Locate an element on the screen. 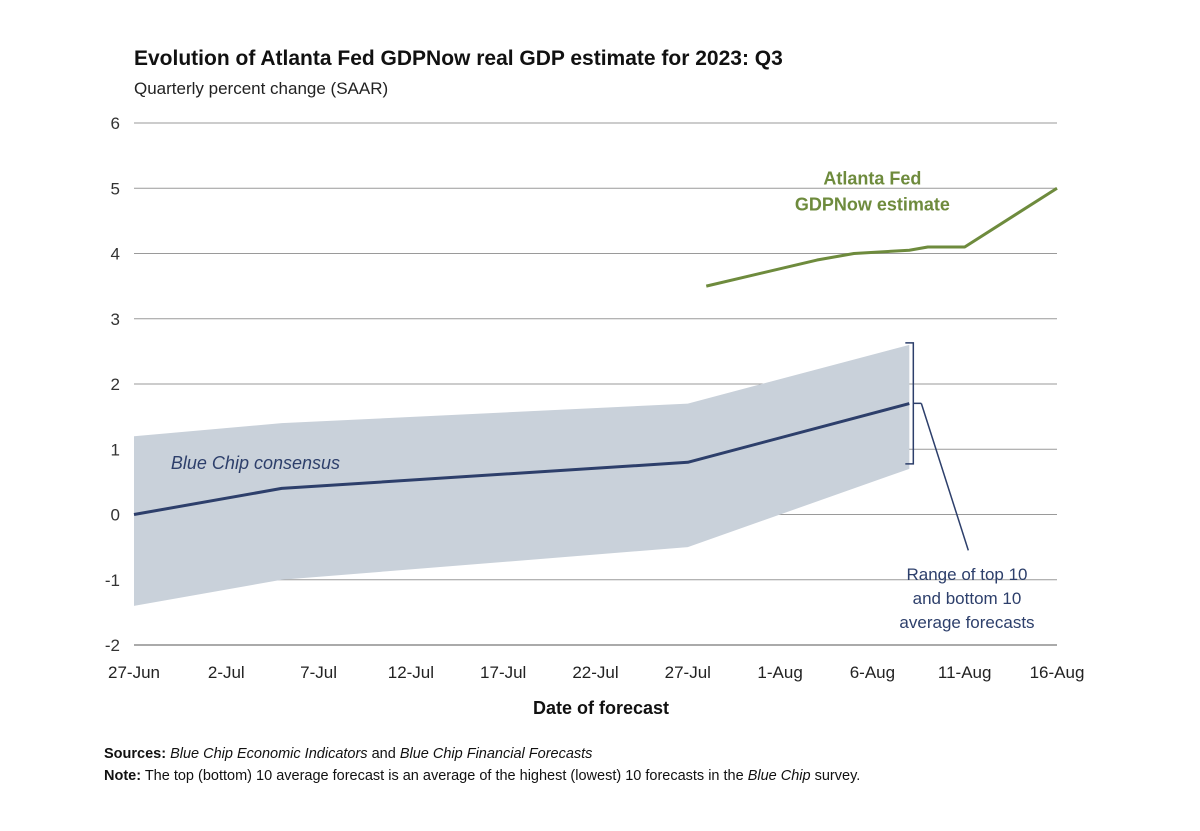 The image size is (1200, 831). gdpnow-line is located at coordinates (881, 237).